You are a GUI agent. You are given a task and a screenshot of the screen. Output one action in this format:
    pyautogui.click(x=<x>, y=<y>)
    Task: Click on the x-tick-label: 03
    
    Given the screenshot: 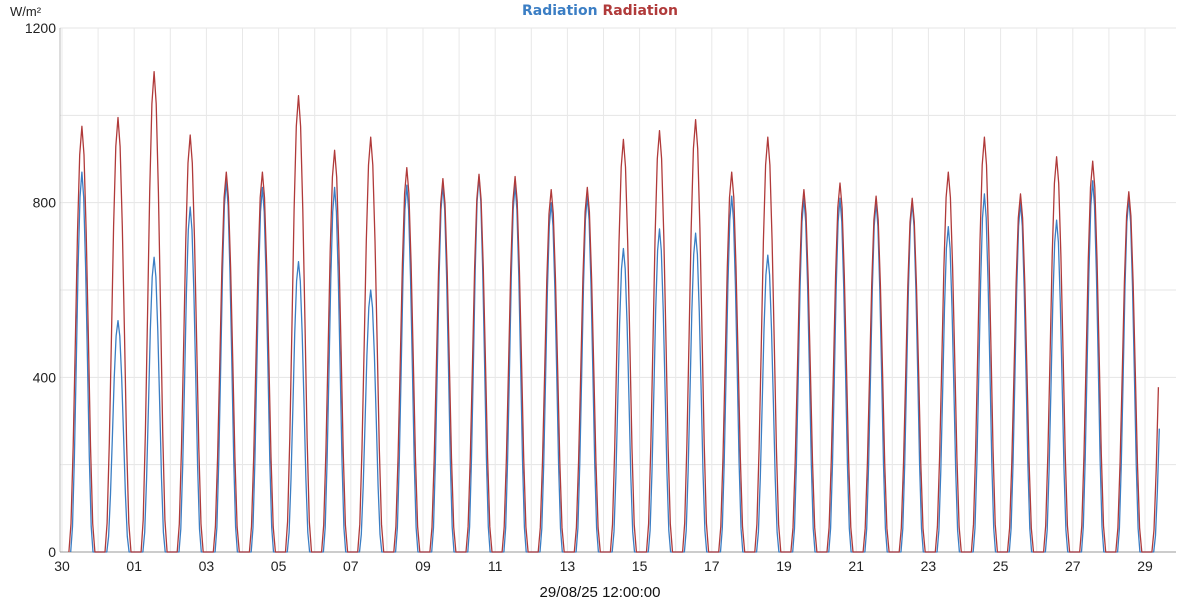 What is the action you would take?
    pyautogui.click(x=207, y=566)
    